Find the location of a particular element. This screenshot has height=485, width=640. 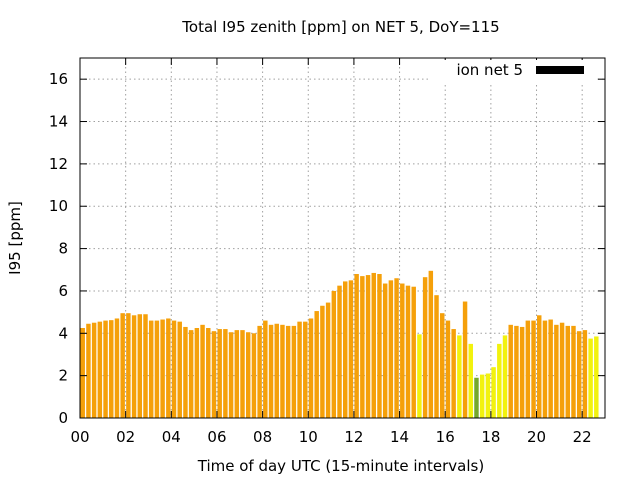

y-tick-label: 14 is located at coordinates (58, 122).